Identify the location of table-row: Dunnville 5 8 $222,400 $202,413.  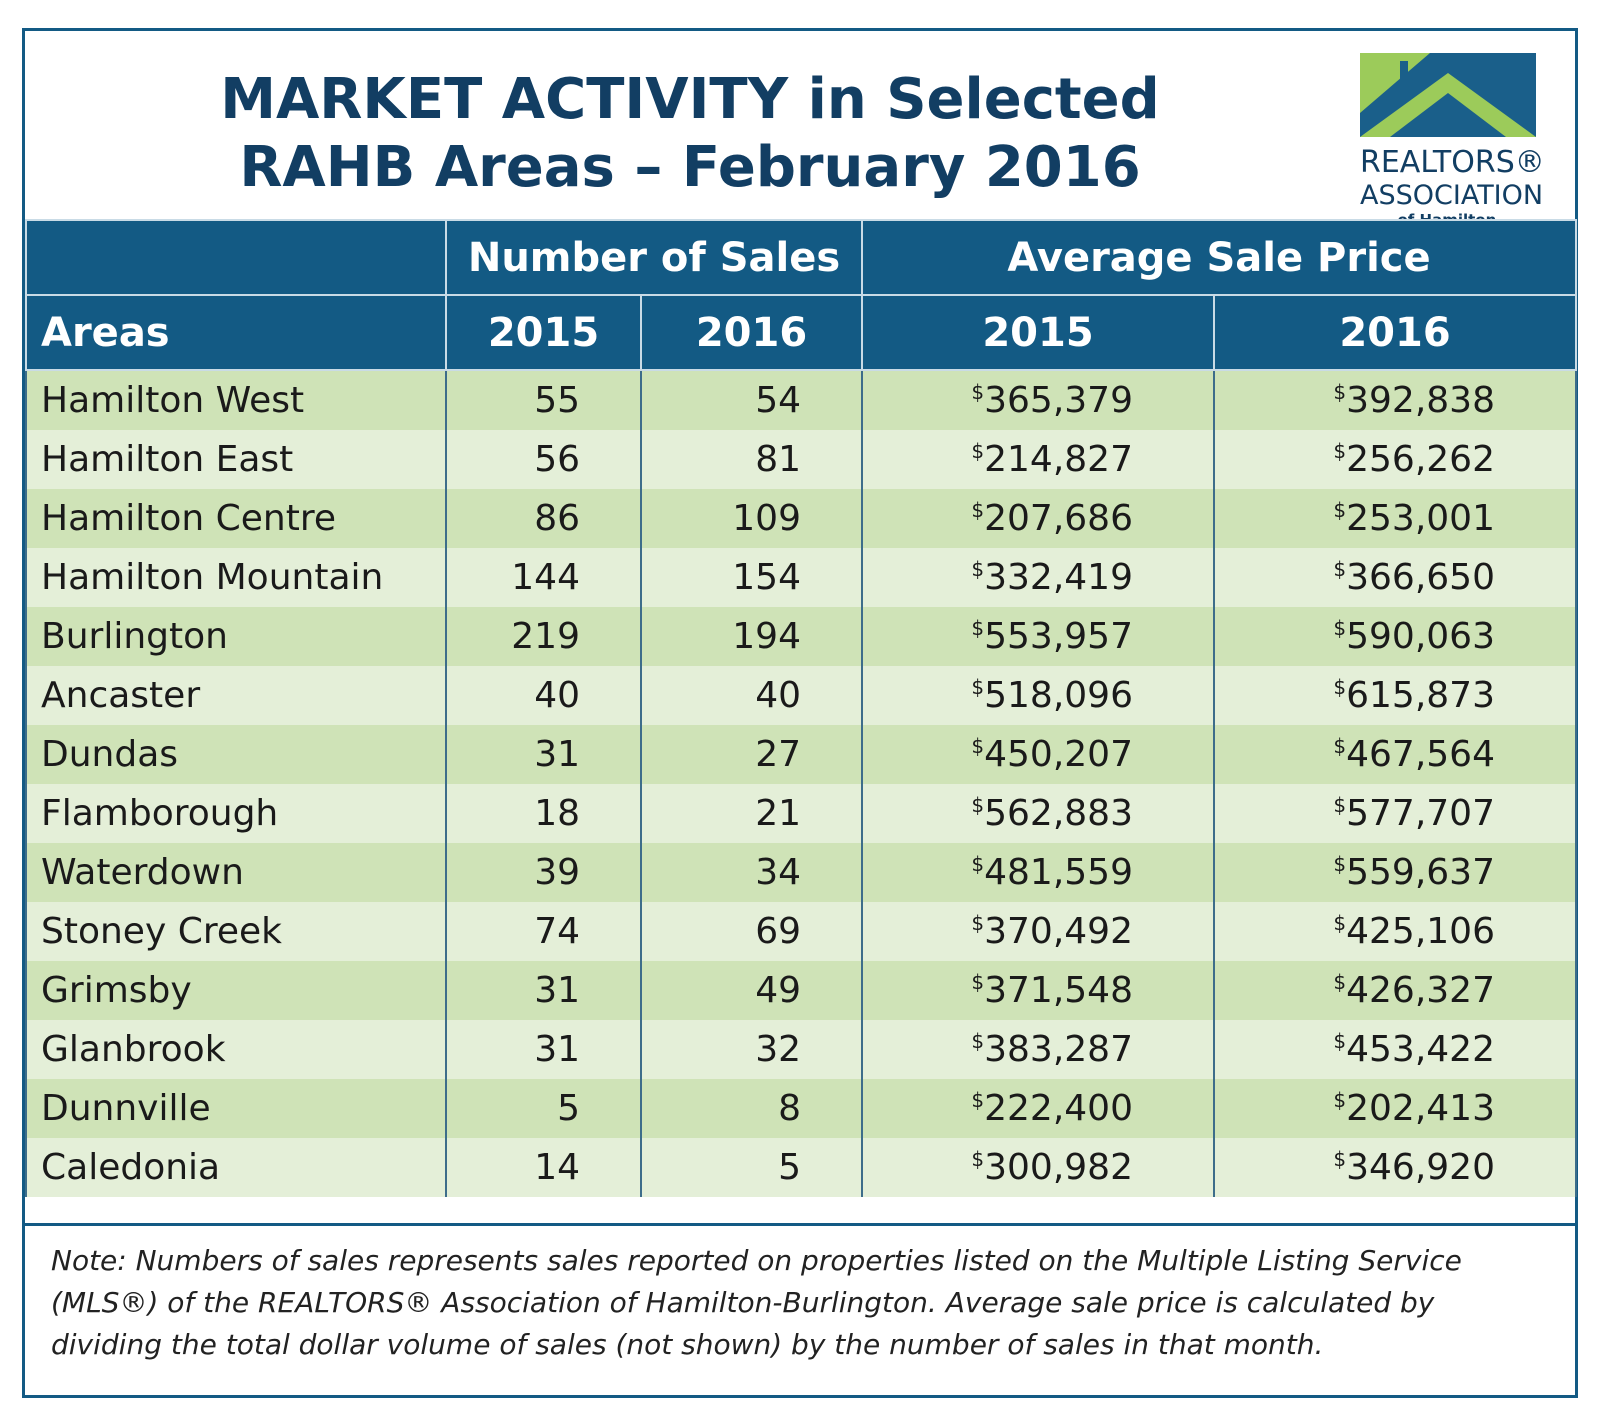
(801, 1108).